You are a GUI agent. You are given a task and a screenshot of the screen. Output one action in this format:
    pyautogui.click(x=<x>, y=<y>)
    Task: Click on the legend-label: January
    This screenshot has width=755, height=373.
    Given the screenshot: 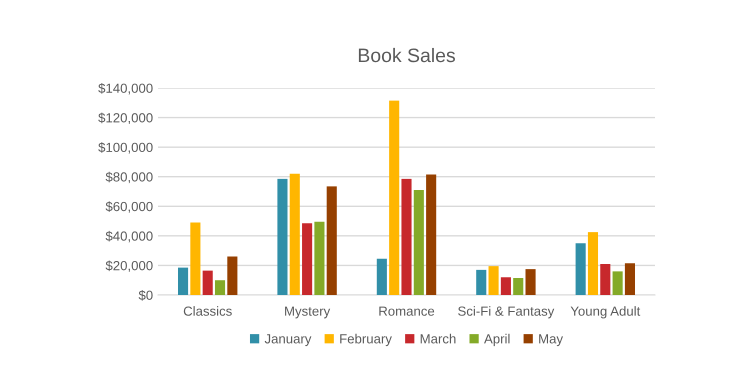 What is the action you would take?
    pyautogui.click(x=288, y=340)
    